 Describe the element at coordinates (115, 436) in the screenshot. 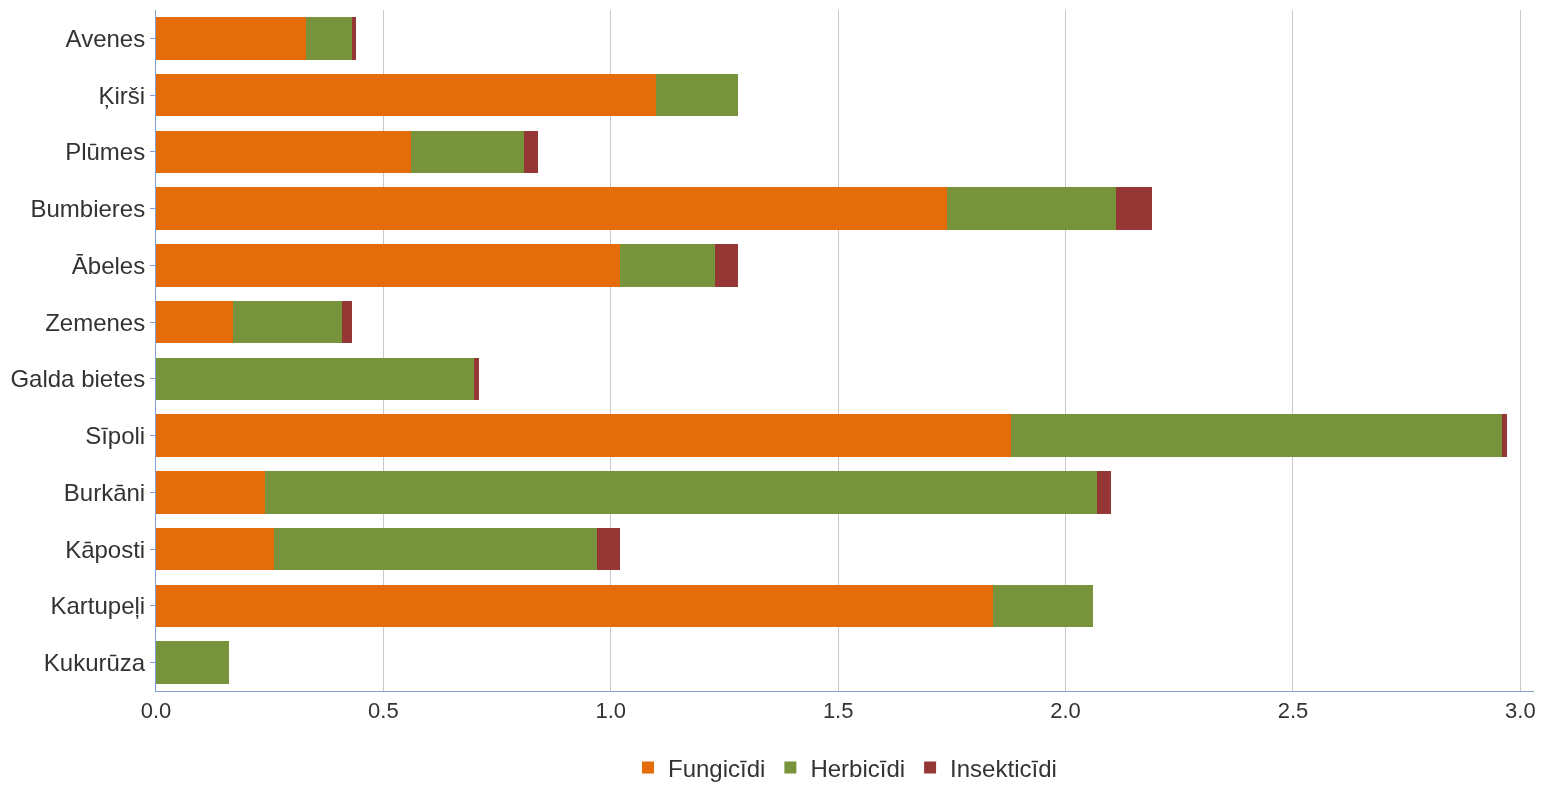

I see `y-tick-label: Sīpoli` at that location.